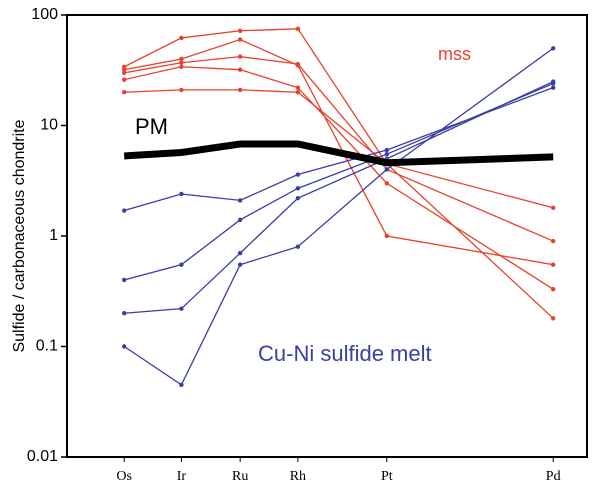 The image size is (593, 490). What do you see at coordinates (47, 346) in the screenshot?
I see `y-tick-label: 0.1` at bounding box center [47, 346].